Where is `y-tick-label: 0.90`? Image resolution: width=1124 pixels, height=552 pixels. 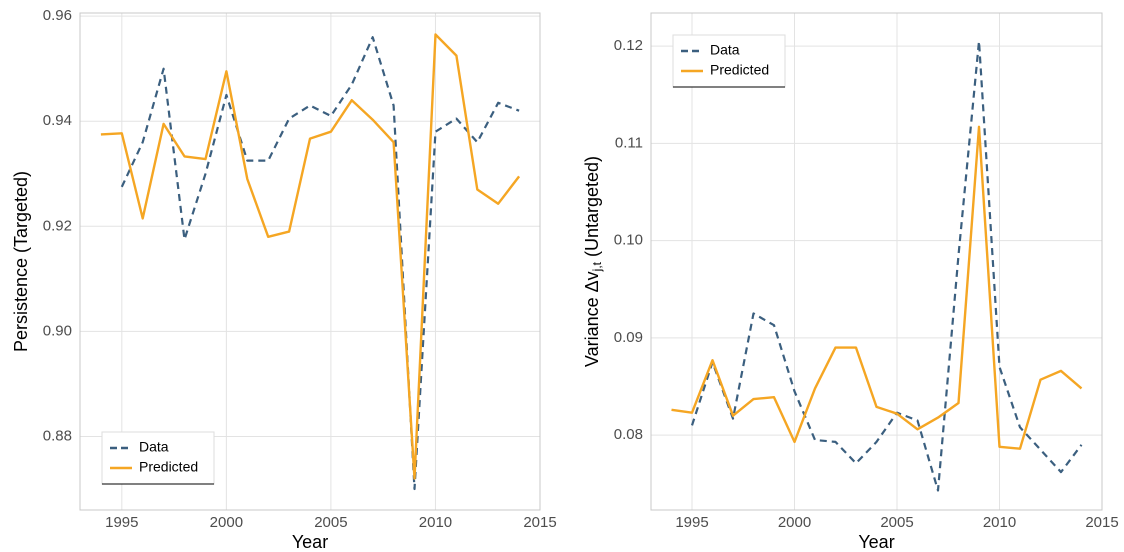
y-tick-label: 0.90 is located at coordinates (57, 330).